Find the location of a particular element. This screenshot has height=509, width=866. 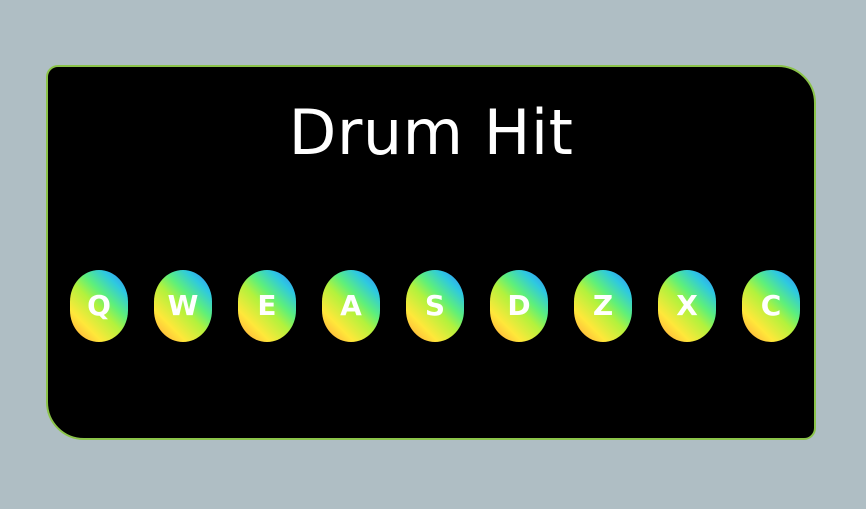

drum-pad-key-label: A is located at coordinates (351, 305).